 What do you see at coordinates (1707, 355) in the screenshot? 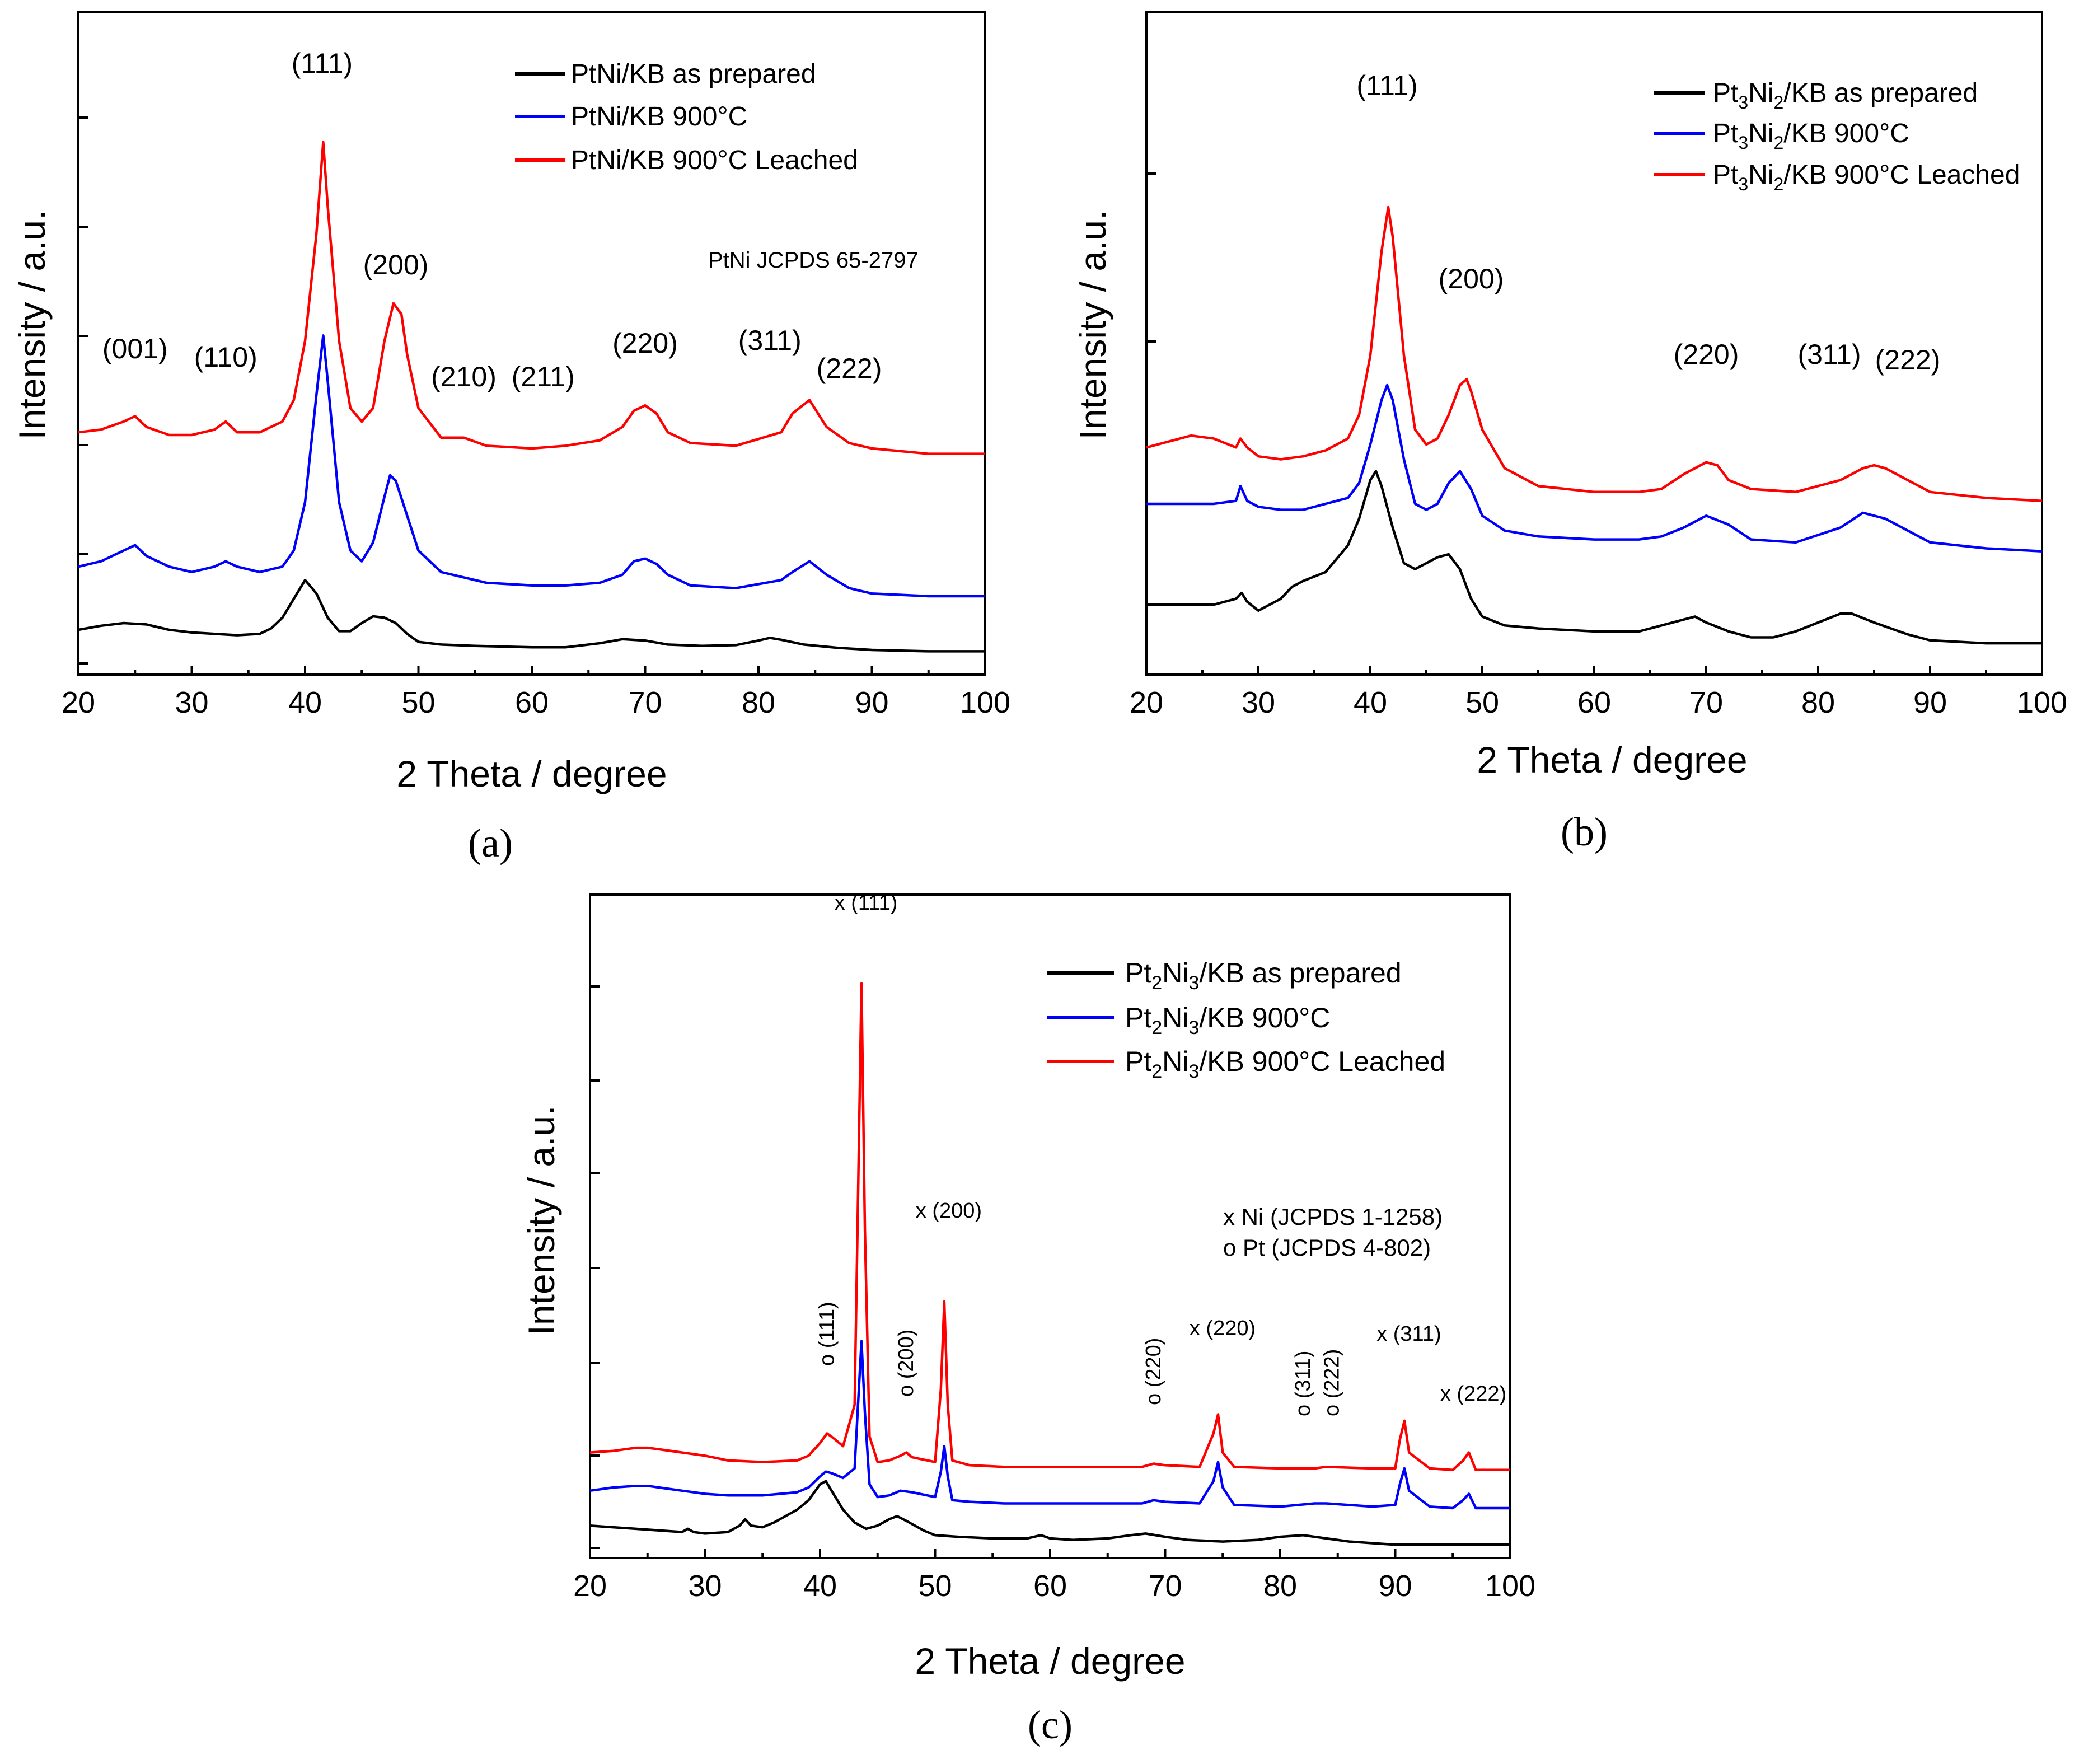
I see `peak-label-b-2: (220)` at bounding box center [1707, 355].